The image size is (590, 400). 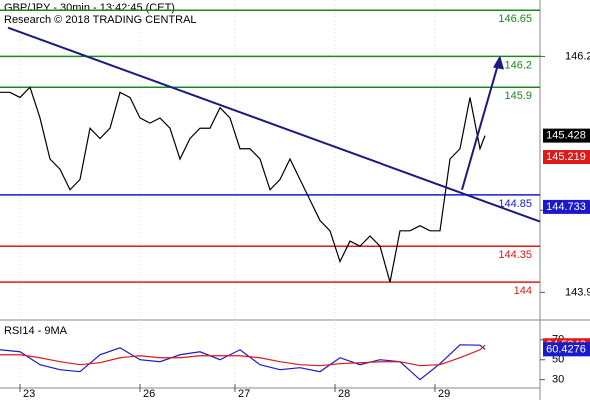 What do you see at coordinates (518, 65) in the screenshot?
I see `level-label: 146.2` at bounding box center [518, 65].